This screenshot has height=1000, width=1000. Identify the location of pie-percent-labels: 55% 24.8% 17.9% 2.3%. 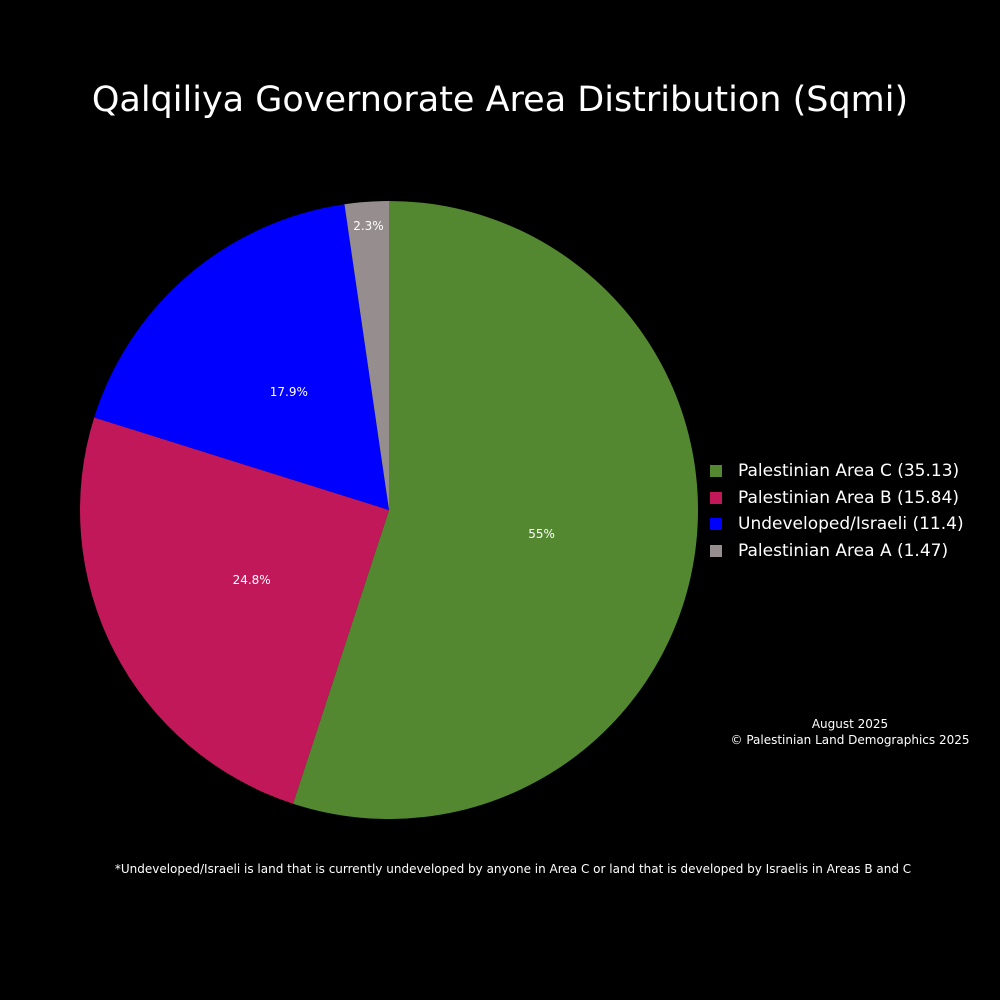
(394, 403).